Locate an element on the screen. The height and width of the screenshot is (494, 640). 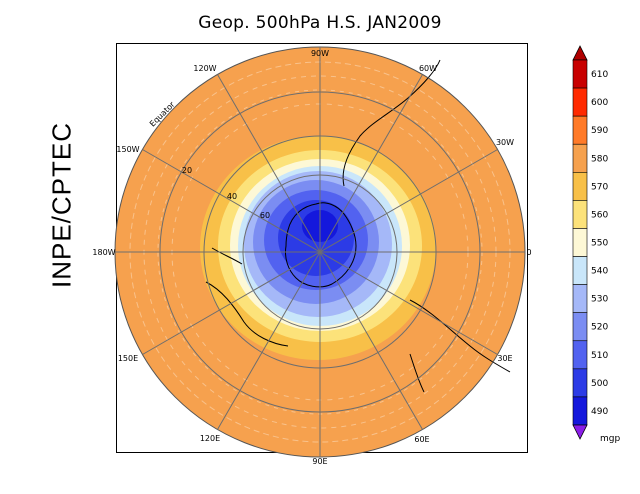
colorbar-label-610: 610 is located at coordinates (599, 75).